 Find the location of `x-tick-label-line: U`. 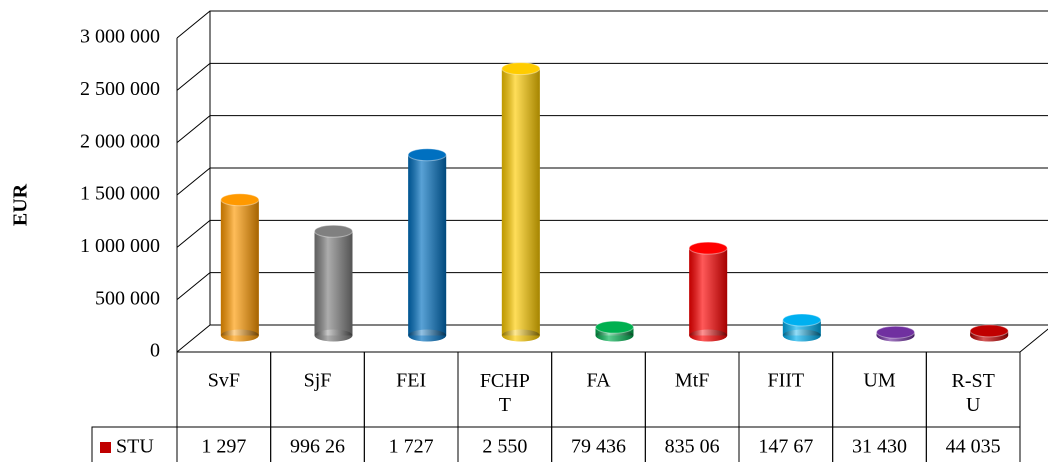

x-tick-label-line: U is located at coordinates (973, 405).